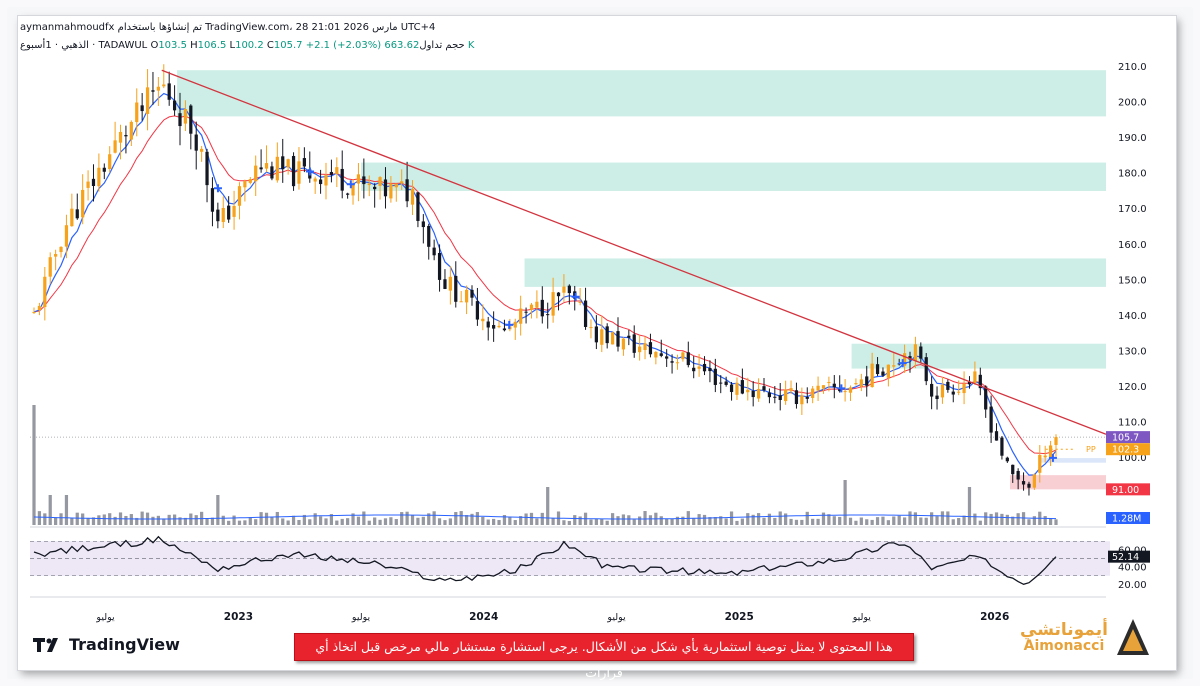 This screenshot has height=686, width=1200. Describe the element at coordinates (84, 45) in the screenshot. I see `symbol-label: الذهبي · 1أسبوع · TADAWUL` at that location.